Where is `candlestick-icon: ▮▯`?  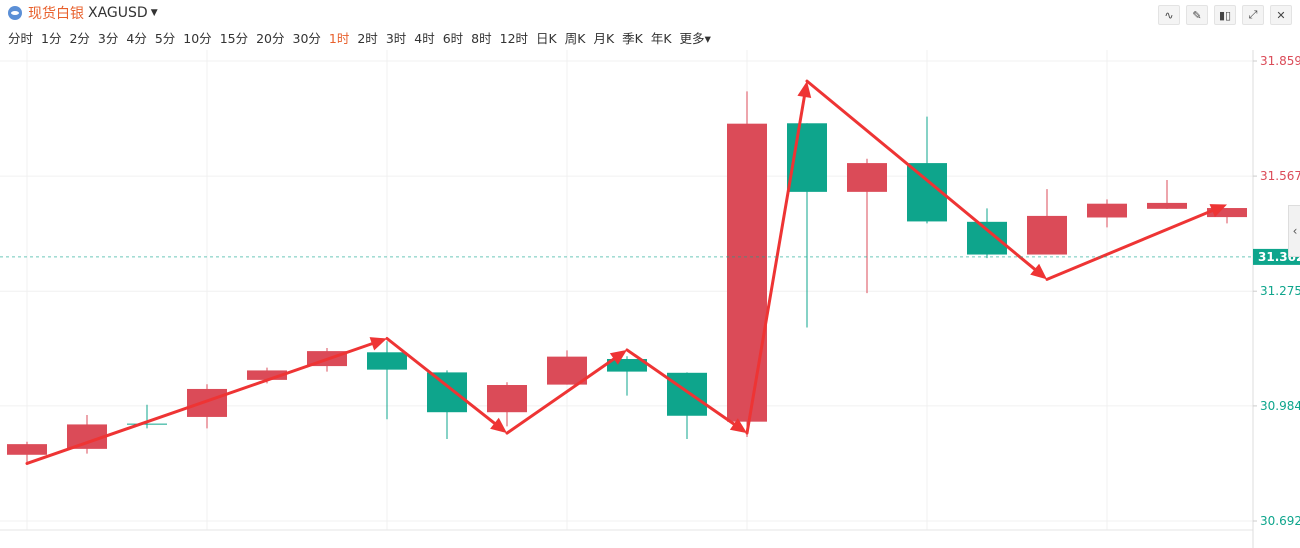 candlestick-icon: ▮▯ is located at coordinates (1225, 15).